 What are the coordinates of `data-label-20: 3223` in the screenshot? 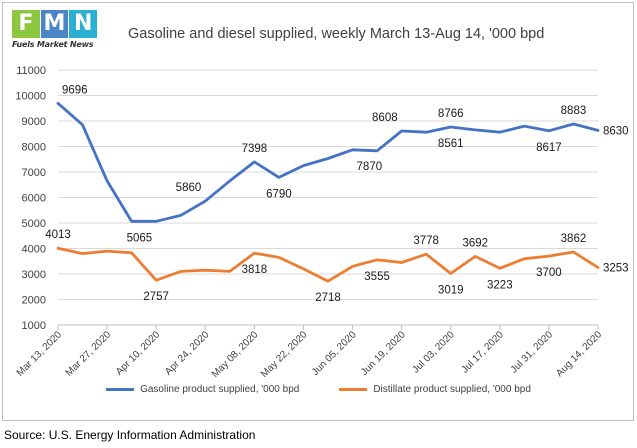 It's located at (500, 285).